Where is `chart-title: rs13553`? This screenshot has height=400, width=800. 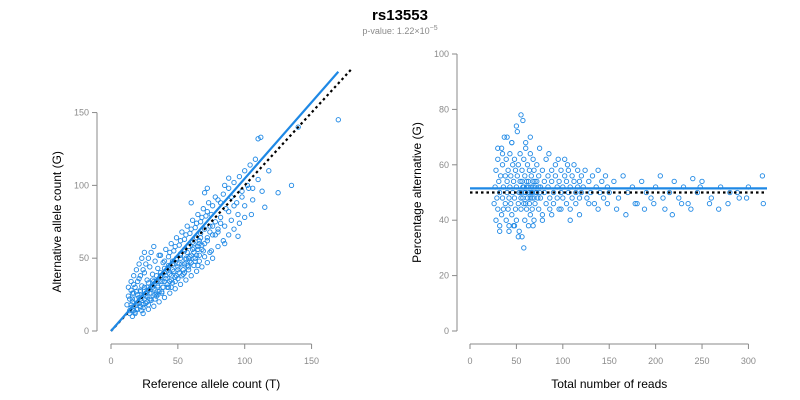
chart-title: rs13553 is located at coordinates (400, 15).